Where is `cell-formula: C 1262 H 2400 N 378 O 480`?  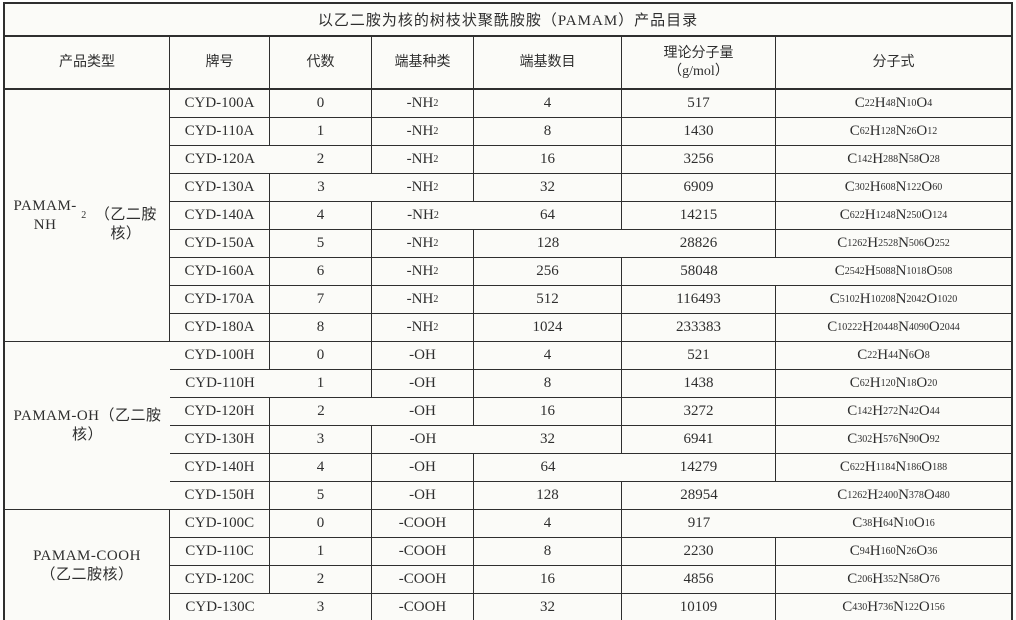 cell-formula: C 1262 H 2400 N 378 O 480 is located at coordinates (893, 496).